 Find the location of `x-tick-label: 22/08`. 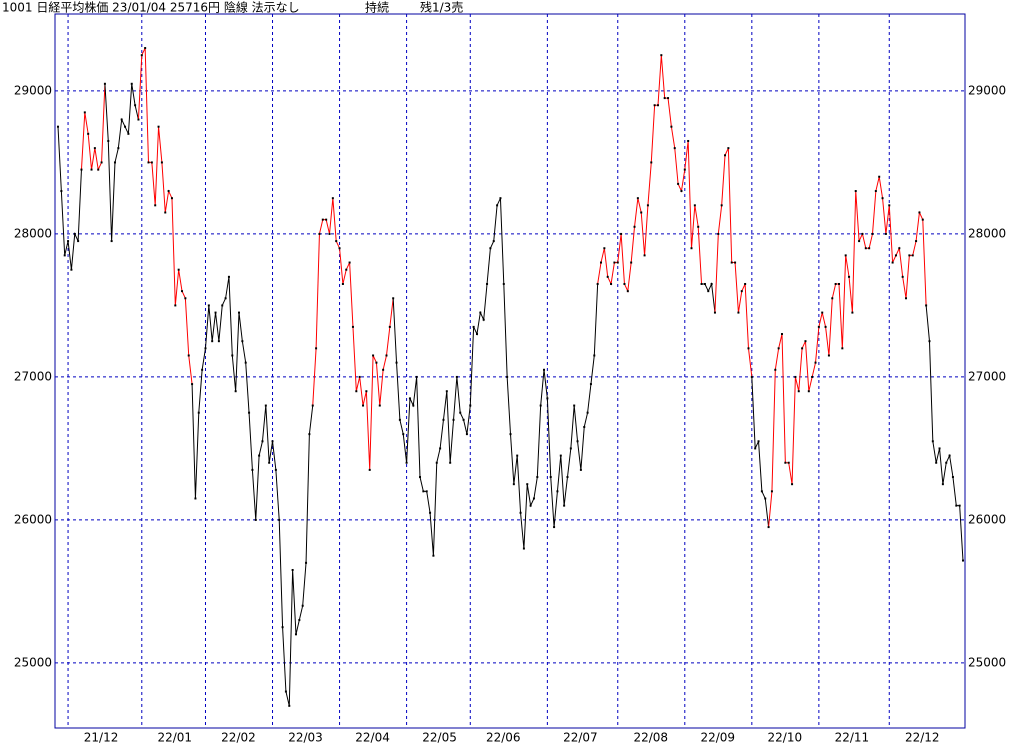

x-tick-label: 22/08 is located at coordinates (650, 738).